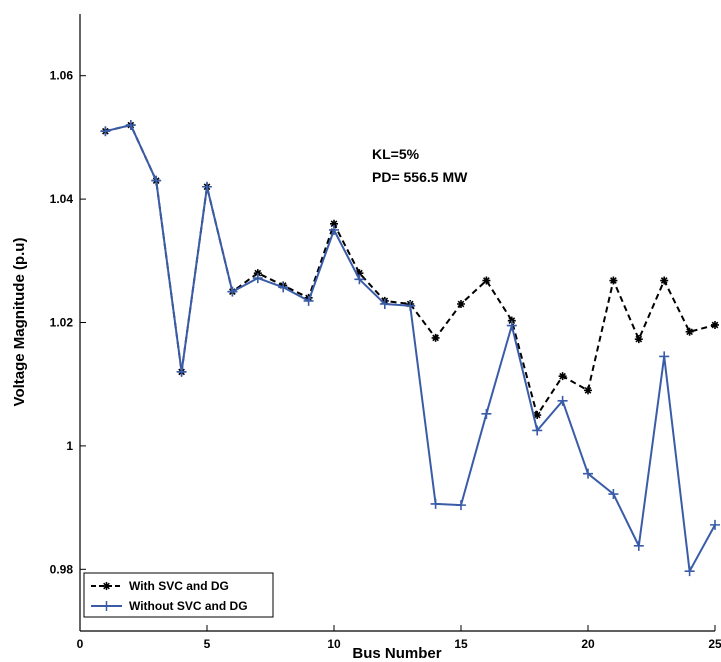 The width and height of the screenshot is (721, 662). Describe the element at coordinates (396, 154) in the screenshot. I see `annotation-kl: KL=5%` at that location.